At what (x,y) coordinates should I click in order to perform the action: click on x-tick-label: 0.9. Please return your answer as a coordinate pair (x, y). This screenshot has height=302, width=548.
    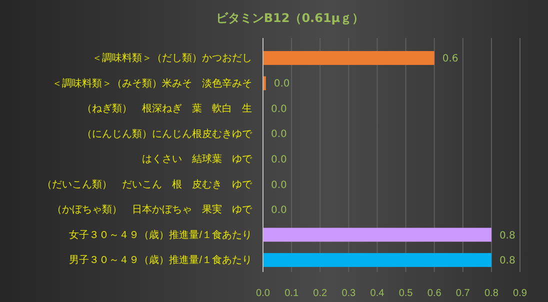
    Looking at the image, I should click on (520, 294).